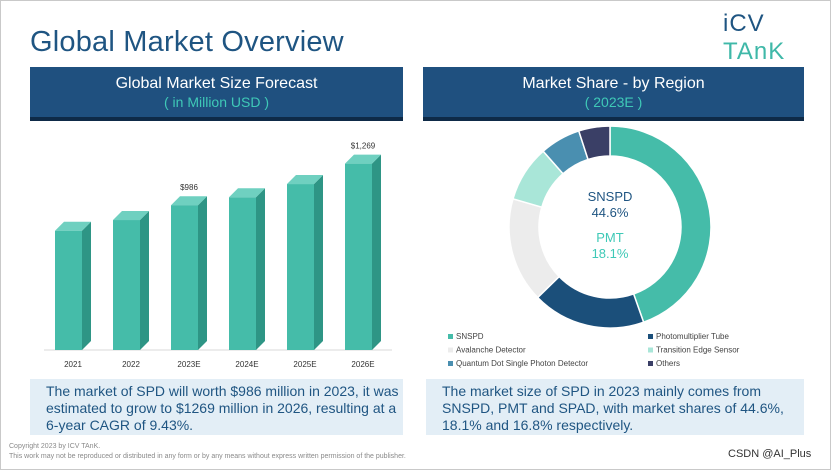 The image size is (831, 470). I want to click on bar-2025E, so click(300, 267).